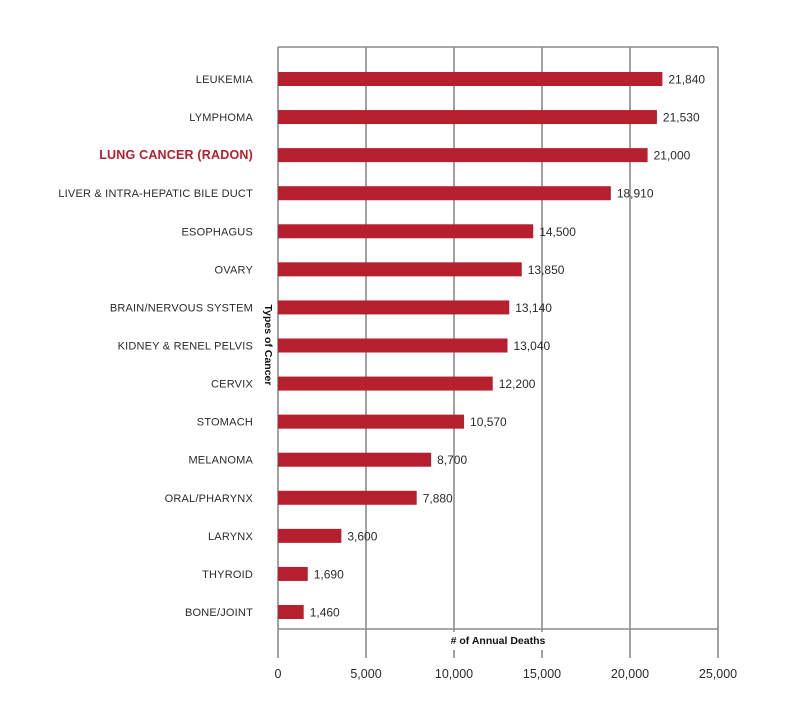  Describe the element at coordinates (329, 574) in the screenshot. I see `value-label: 1,690` at that location.